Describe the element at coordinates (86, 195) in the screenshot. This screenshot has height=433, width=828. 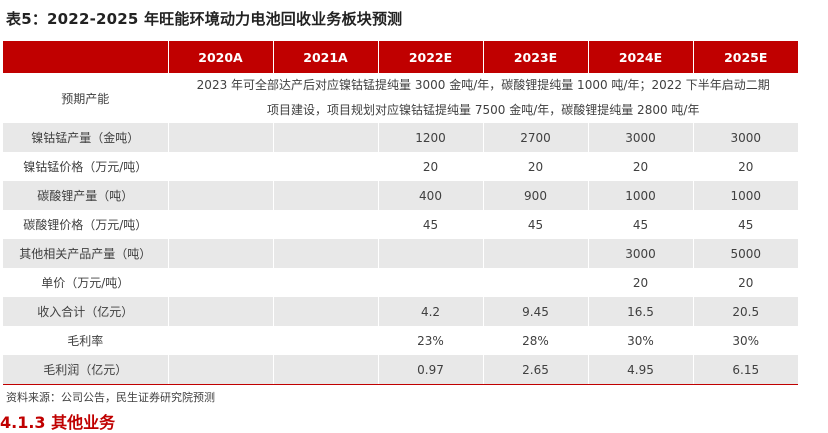
I see `row-label: 碳酸锂产量（吨）` at that location.